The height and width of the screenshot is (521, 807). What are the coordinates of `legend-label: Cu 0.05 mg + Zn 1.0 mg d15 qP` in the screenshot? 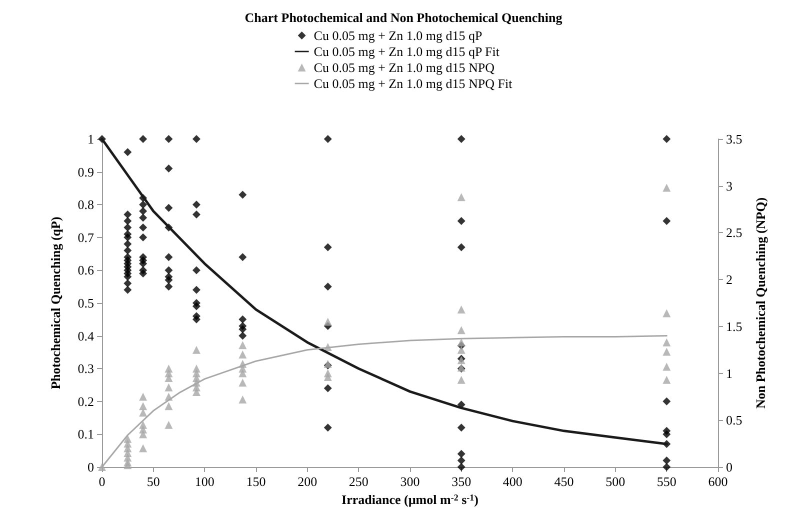 It's located at (398, 35).